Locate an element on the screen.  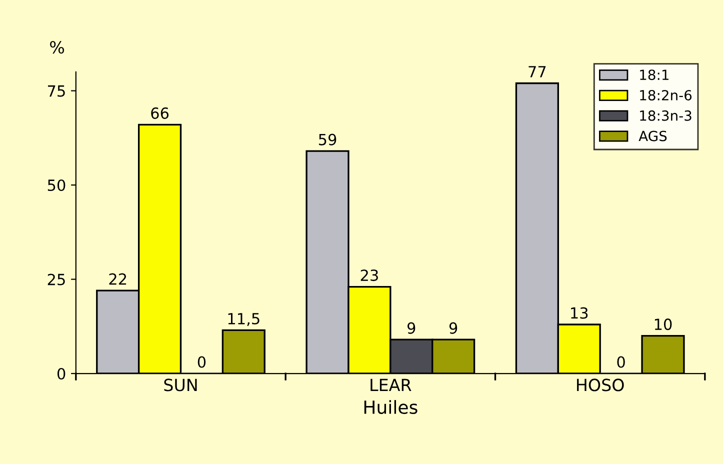
data-label: 13 is located at coordinates (579, 313).